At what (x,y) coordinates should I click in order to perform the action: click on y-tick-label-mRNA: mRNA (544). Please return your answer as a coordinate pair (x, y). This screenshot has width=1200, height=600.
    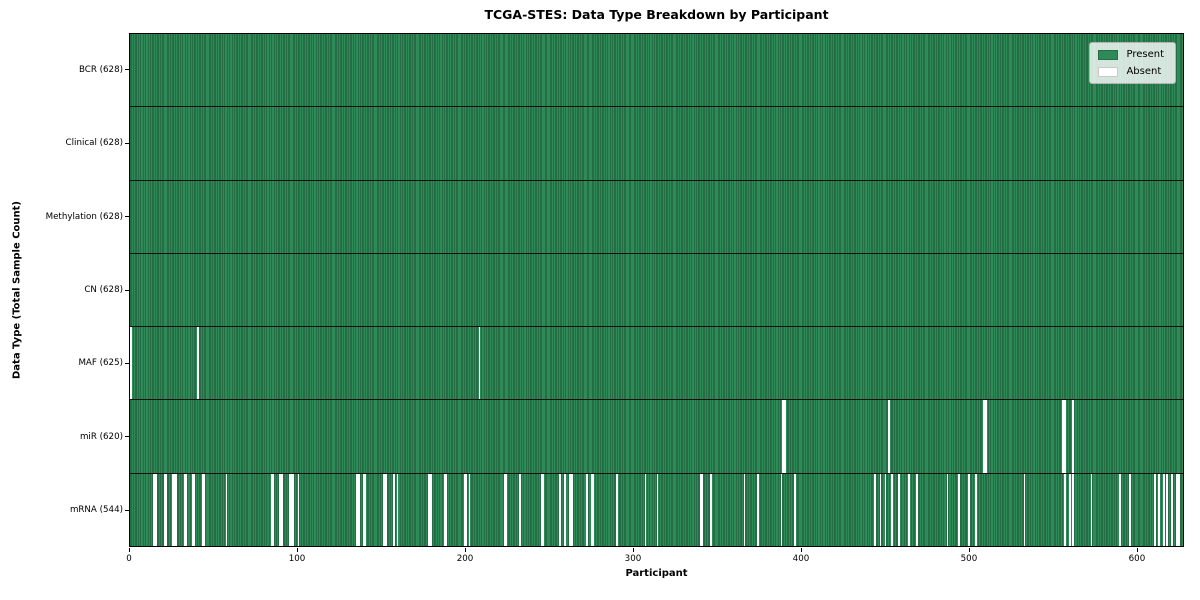
    Looking at the image, I should click on (96, 510).